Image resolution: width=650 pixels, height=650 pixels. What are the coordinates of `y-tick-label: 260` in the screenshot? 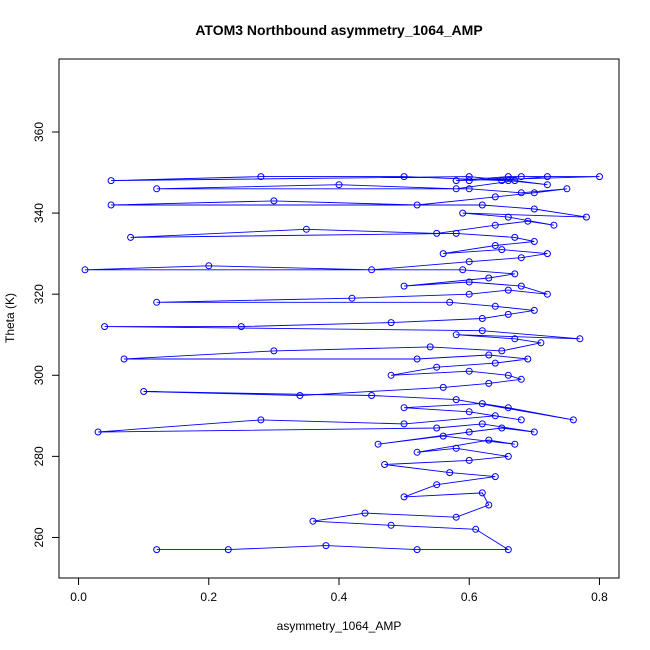 It's located at (39, 537).